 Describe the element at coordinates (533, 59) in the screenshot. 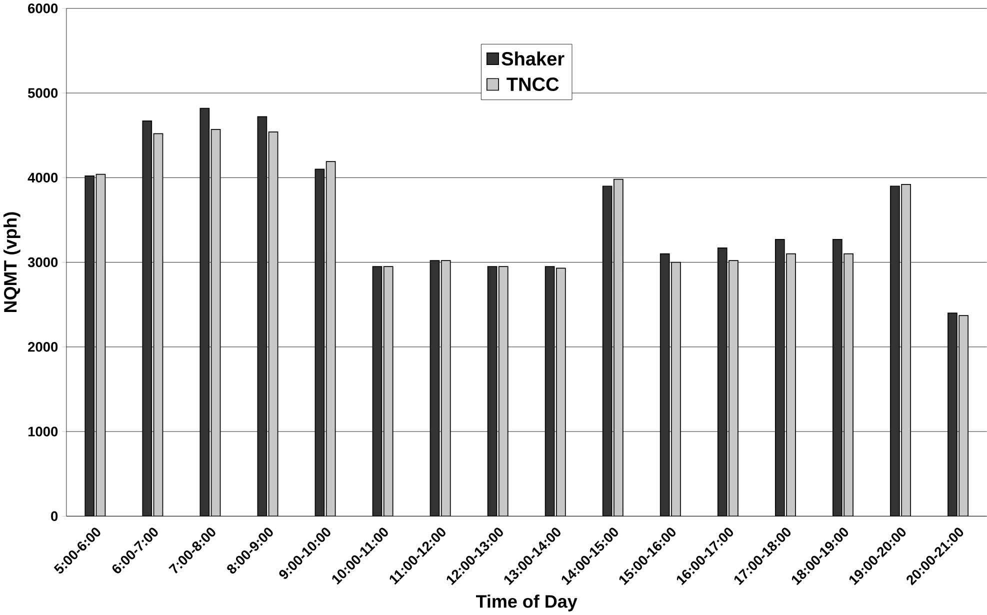

I see `legend-label: Shaker` at that location.